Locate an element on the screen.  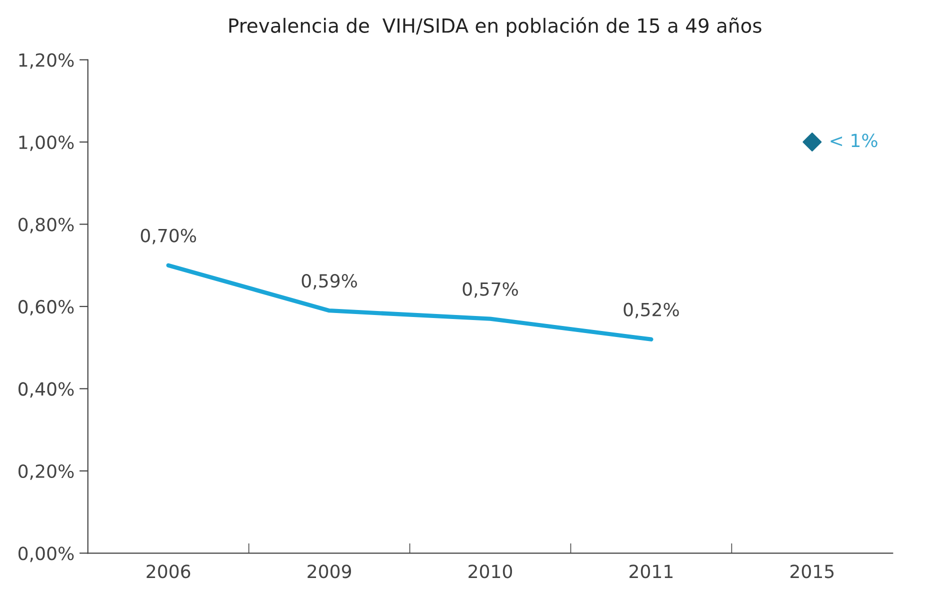
chart-title: Prevalencia de VIH/SIDA en población de 15 a 49 años is located at coordinates (495, 27).